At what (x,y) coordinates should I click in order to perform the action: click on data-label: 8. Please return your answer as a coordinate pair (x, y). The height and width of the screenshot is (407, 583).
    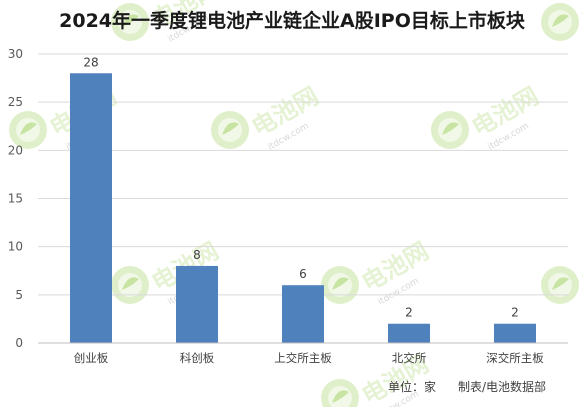
    Looking at the image, I should click on (197, 255).